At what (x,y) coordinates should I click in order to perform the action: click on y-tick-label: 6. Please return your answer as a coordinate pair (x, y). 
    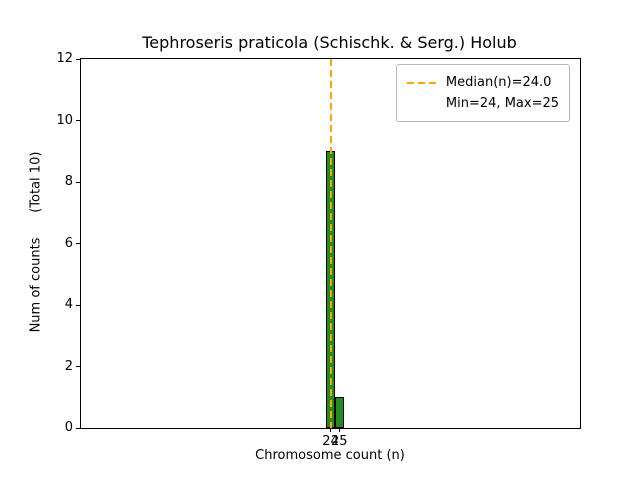
    Looking at the image, I should click on (68, 243).